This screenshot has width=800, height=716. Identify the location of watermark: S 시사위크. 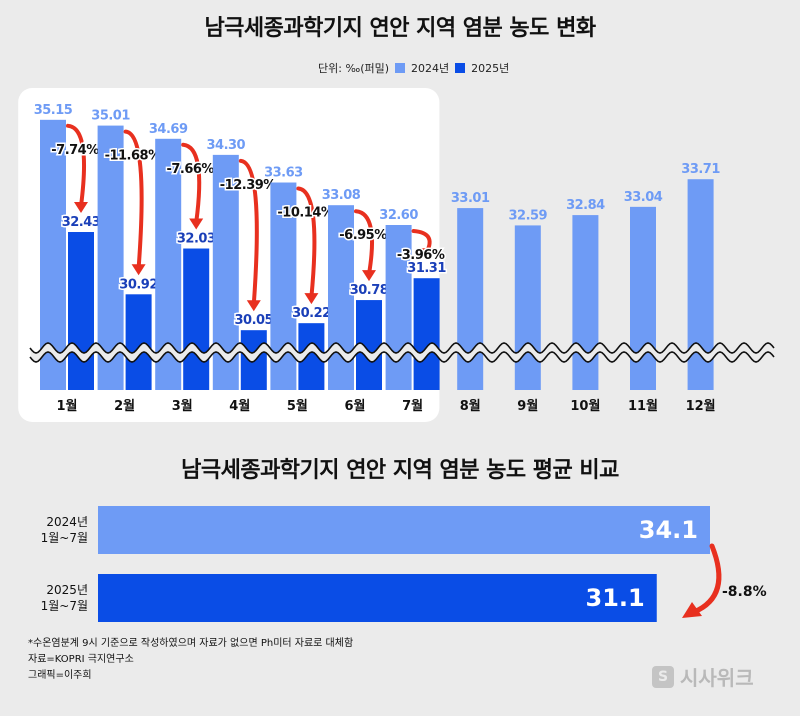
(703, 676).